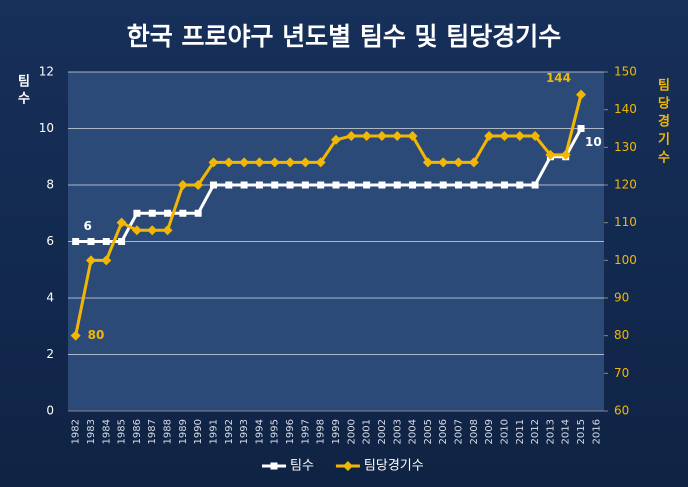 This screenshot has width=688, height=487. Describe the element at coordinates (662, 123) in the screenshot. I see `y2-axis-label: 팀당경기수` at that location.